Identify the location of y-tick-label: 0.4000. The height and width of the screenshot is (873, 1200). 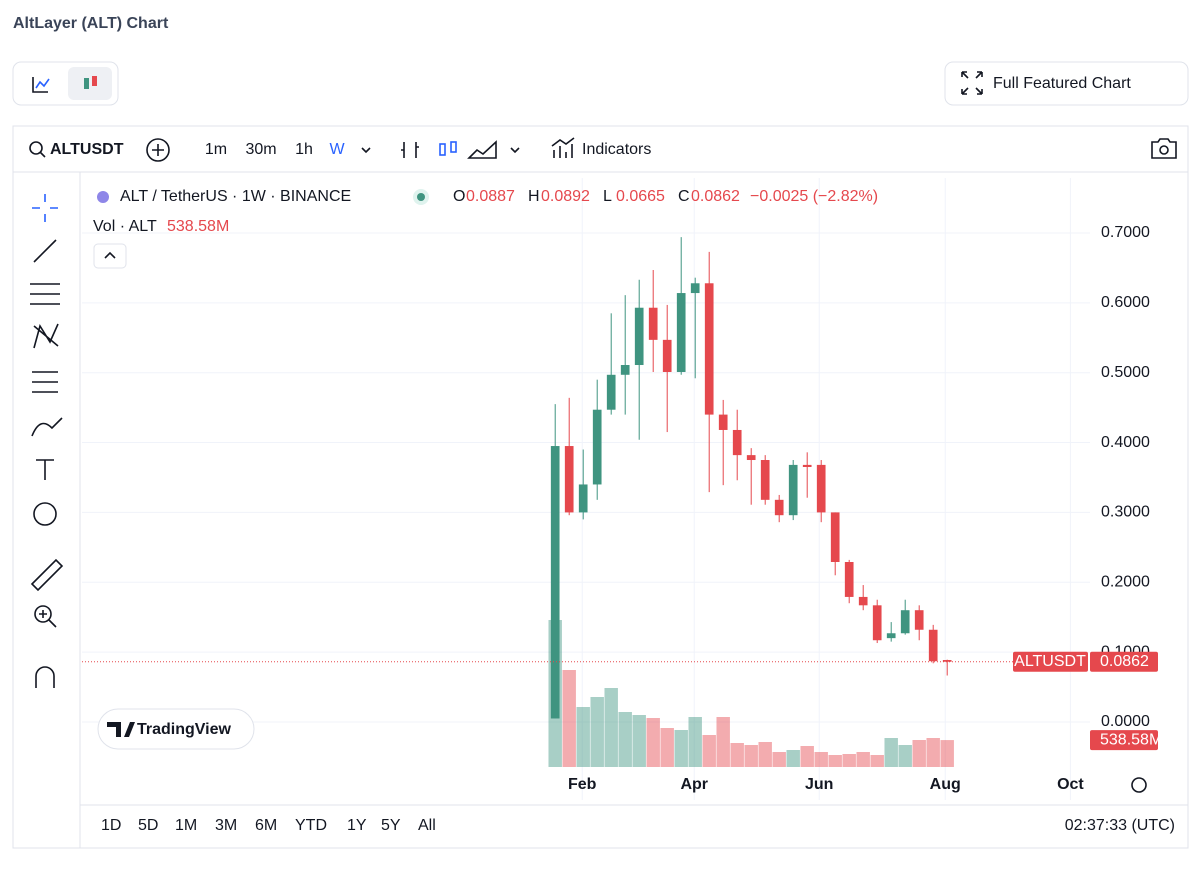
(1125, 442).